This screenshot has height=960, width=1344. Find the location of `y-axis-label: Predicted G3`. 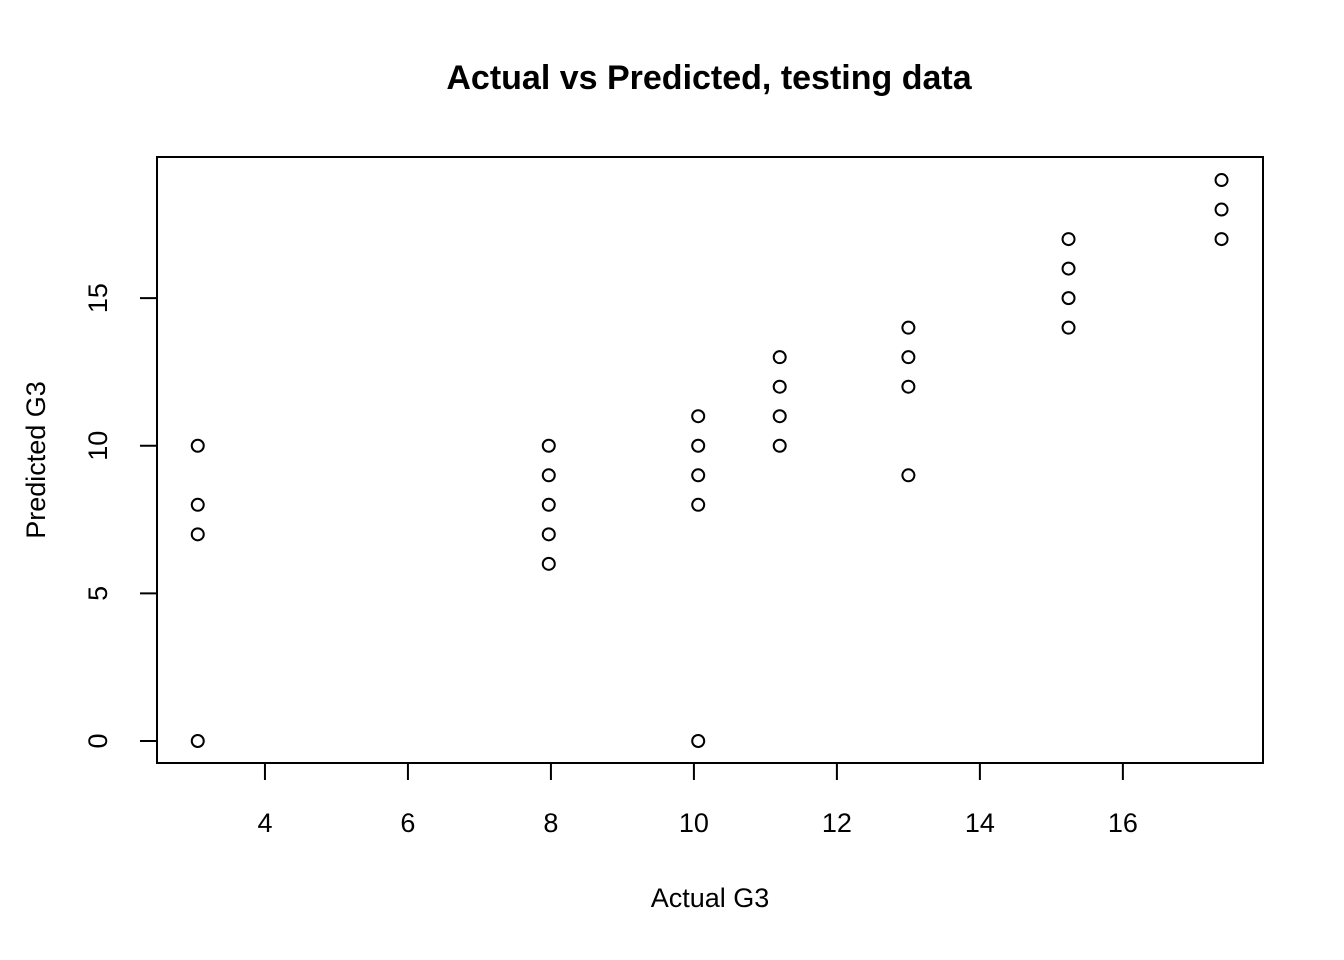

y-axis-label: Predicted G3 is located at coordinates (36, 460).